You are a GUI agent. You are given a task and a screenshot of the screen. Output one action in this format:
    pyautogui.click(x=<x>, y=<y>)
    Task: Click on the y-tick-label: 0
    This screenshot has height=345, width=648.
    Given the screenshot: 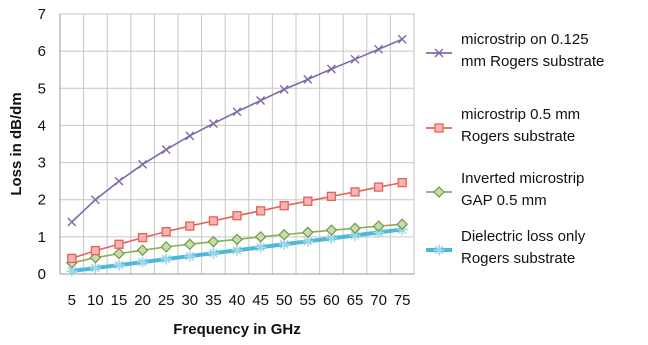 What is the action you would take?
    pyautogui.click(x=42, y=274)
    